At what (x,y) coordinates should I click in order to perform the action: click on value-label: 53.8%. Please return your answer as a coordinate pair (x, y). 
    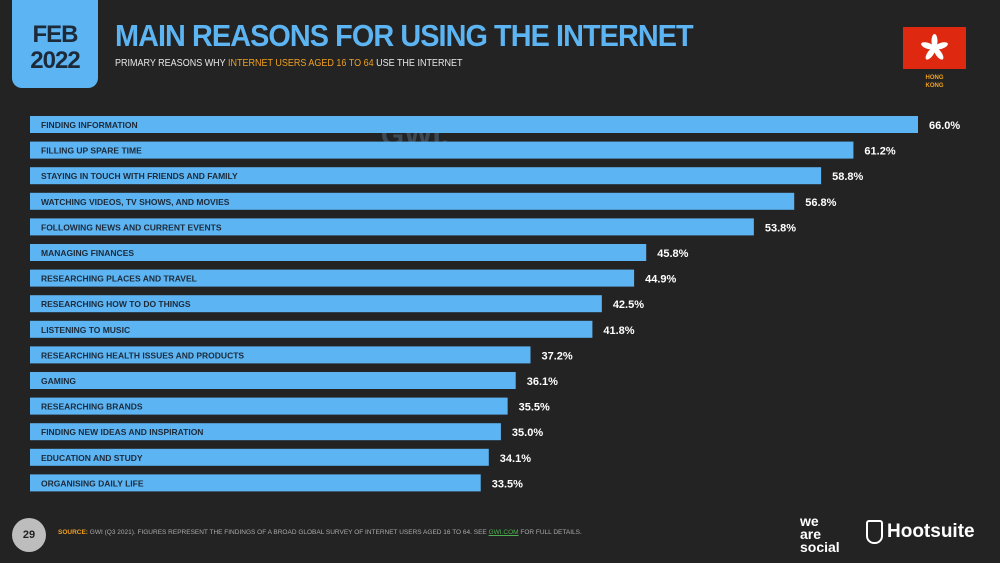
    Looking at the image, I should click on (780, 228).